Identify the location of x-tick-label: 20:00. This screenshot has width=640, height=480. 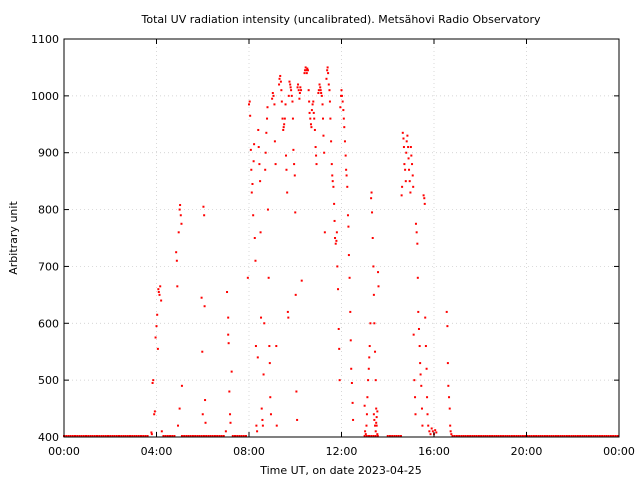
(527, 451).